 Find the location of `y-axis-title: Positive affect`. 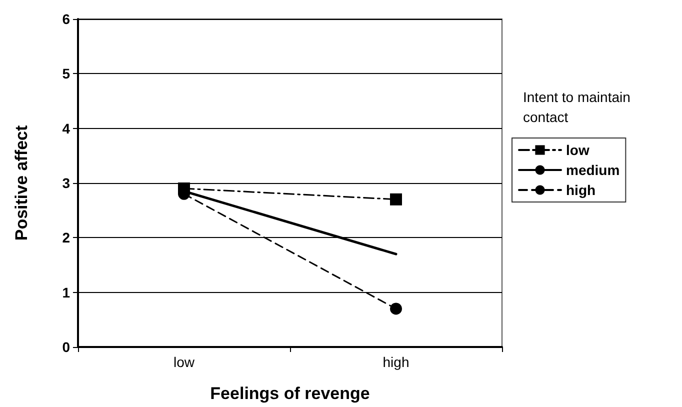

y-axis-title: Positive affect is located at coordinates (21, 183).